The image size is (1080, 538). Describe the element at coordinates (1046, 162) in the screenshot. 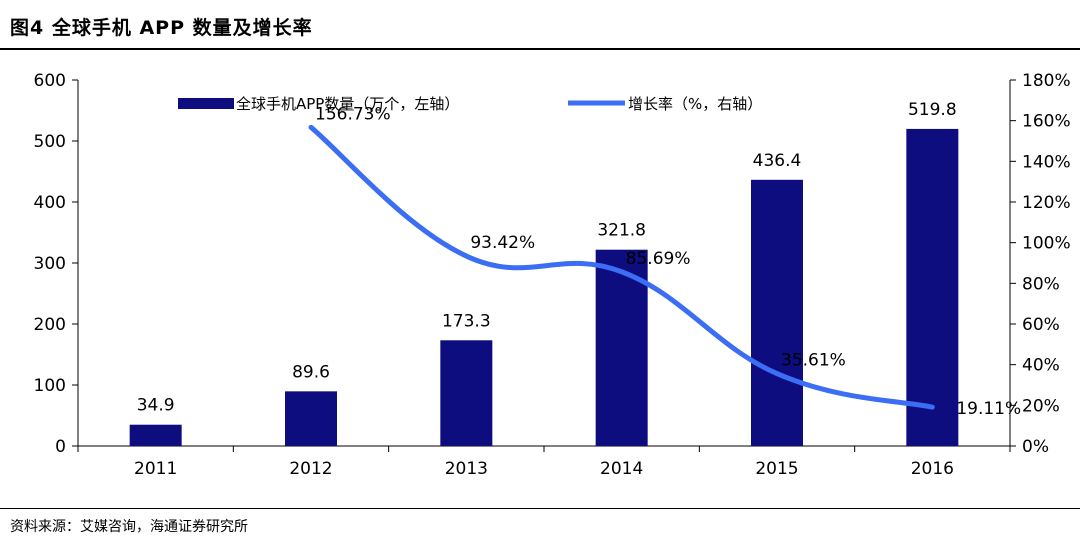

I see `y-right-tick-label: 140%` at that location.